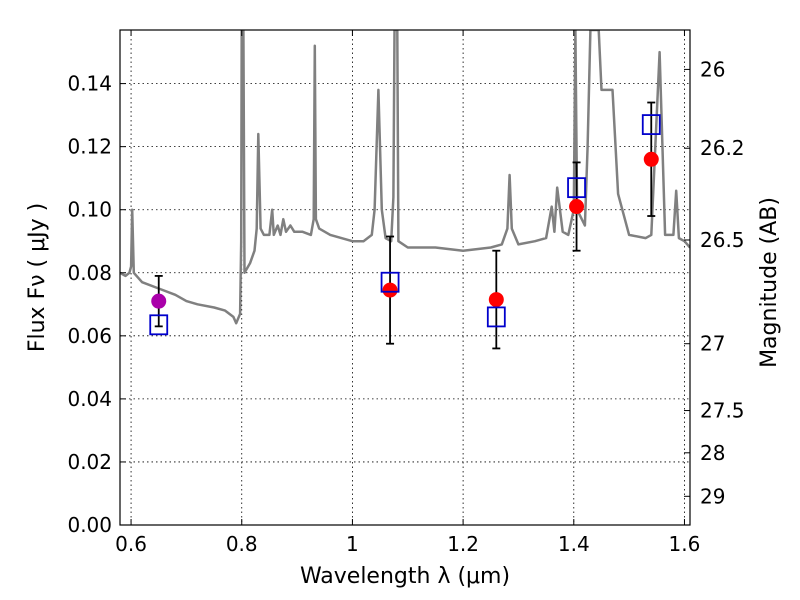  What do you see at coordinates (712, 496) in the screenshot?
I see `mag-tick-label: 29` at bounding box center [712, 496].